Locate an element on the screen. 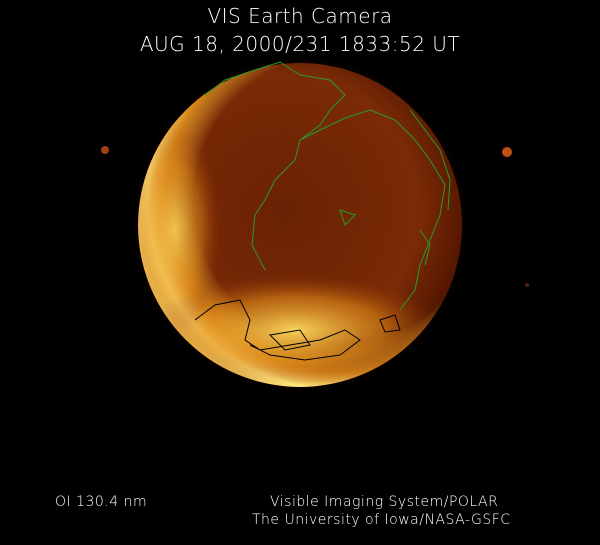 This screenshot has width=600, height=545. observation-timestamp: AUG 18, 2000/231 1833:52 UT is located at coordinates (300, 44).